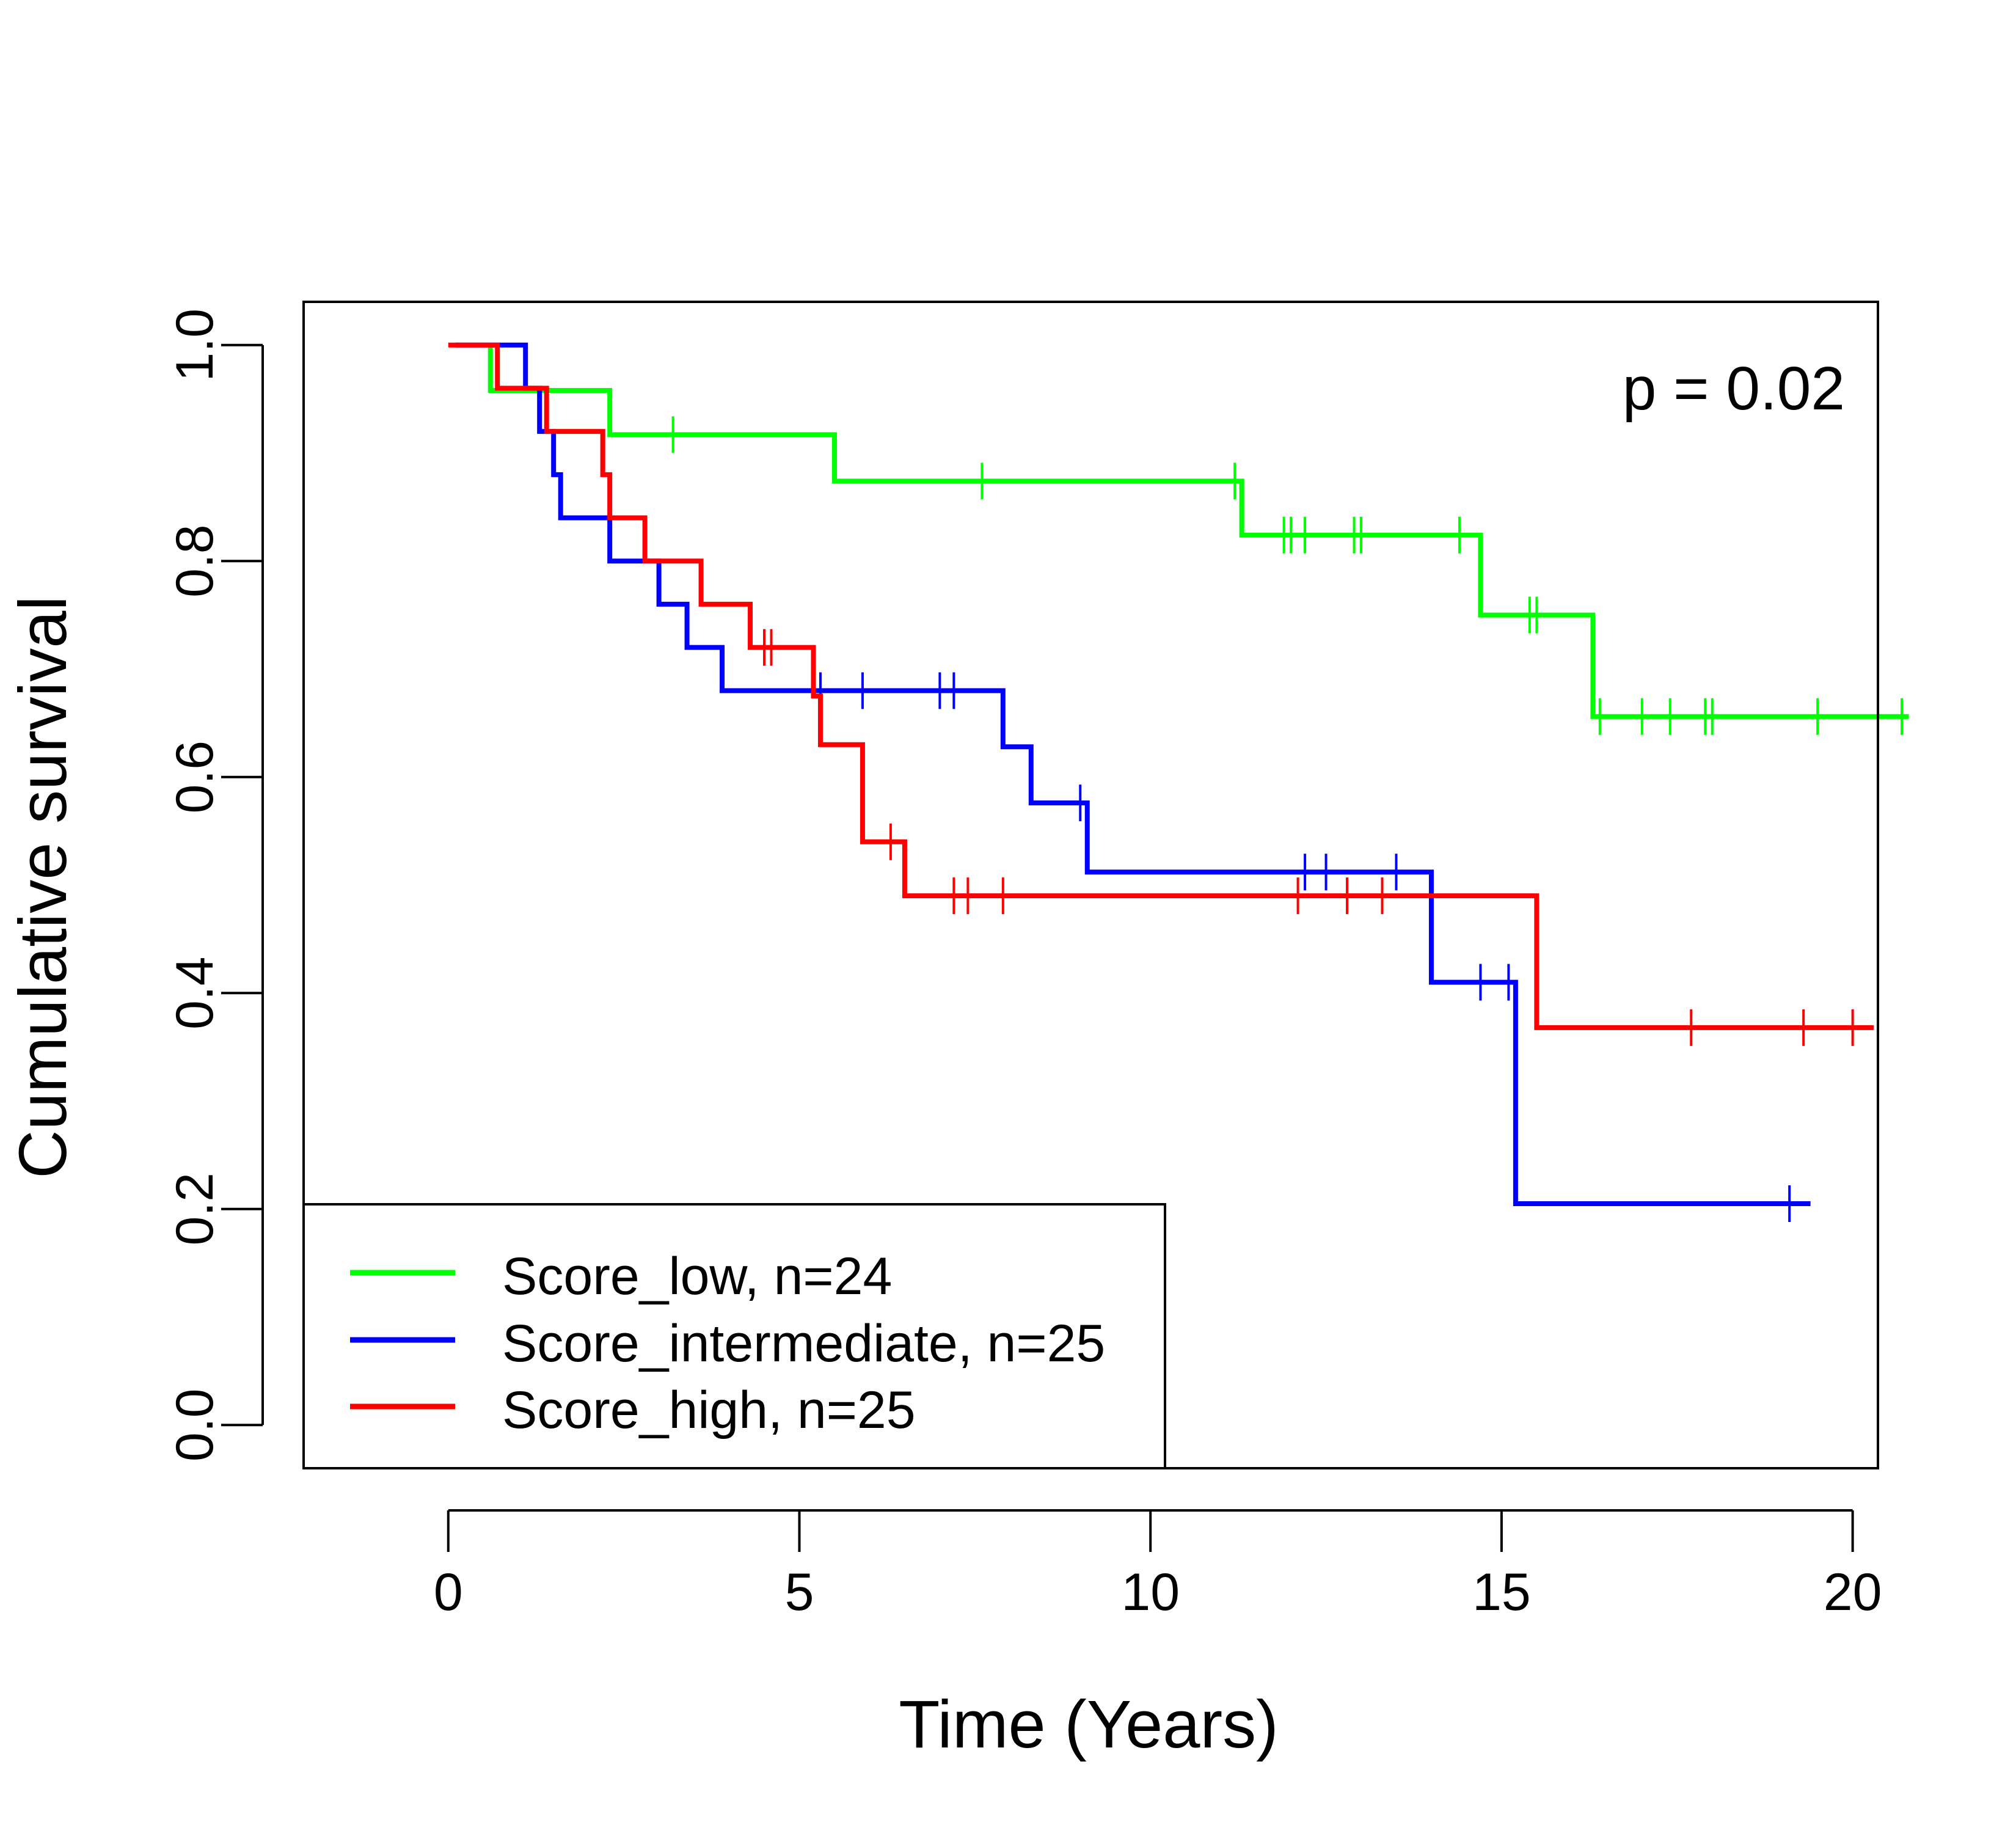 The width and height of the screenshot is (2016, 1833). Describe the element at coordinates (709, 1410) in the screenshot. I see `legend-label-high: Score_high, n=25` at that location.